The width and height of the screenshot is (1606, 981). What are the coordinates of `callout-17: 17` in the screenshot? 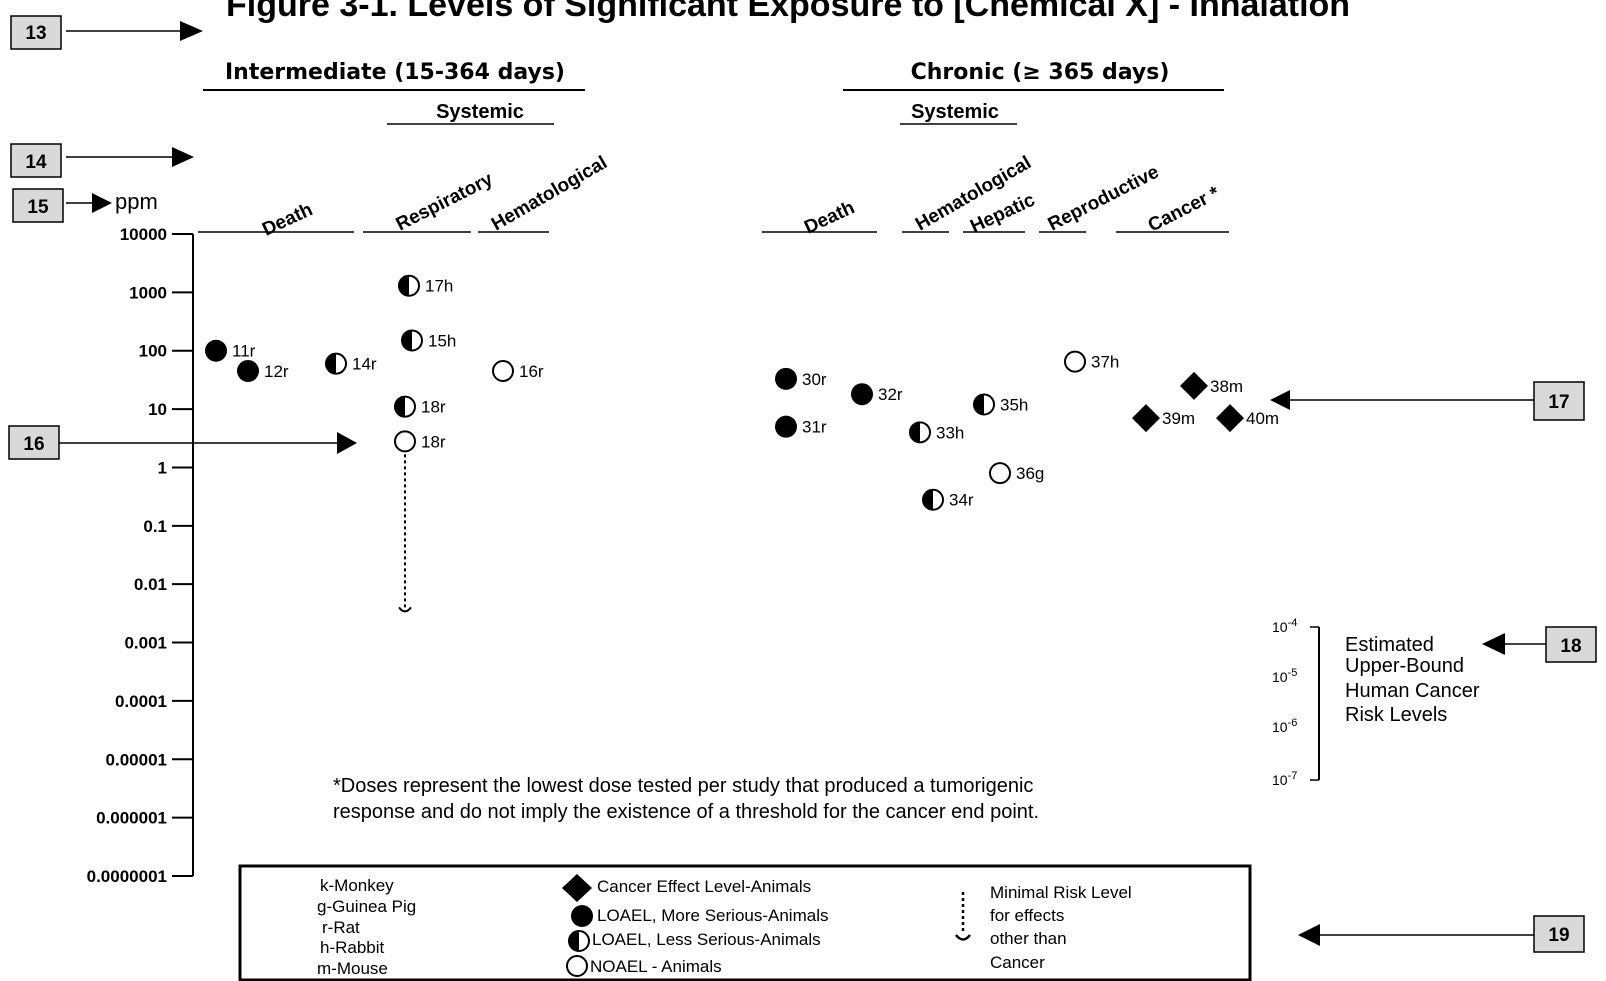 It's located at (1427, 401).